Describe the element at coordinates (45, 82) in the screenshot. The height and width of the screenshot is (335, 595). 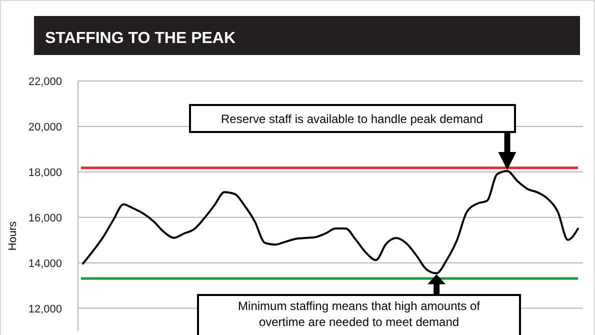
I see `y-tick-label: 22,000` at that location.